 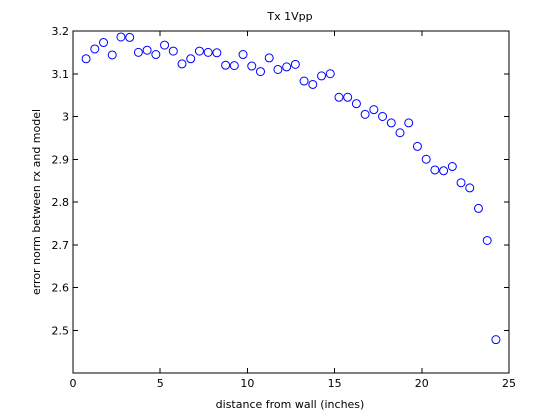 I want to click on y-tick-label: 2.6, so click(x=61, y=288).